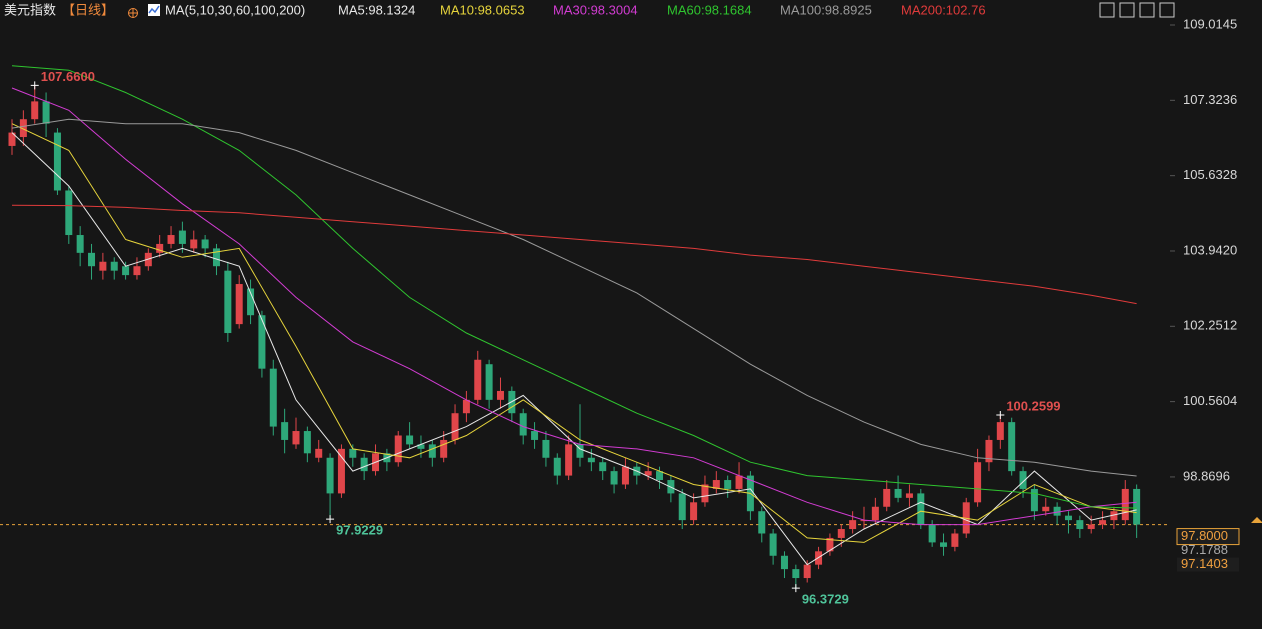  What do you see at coordinates (359, 530) in the screenshot?
I see `annotation: 97.9229` at bounding box center [359, 530].